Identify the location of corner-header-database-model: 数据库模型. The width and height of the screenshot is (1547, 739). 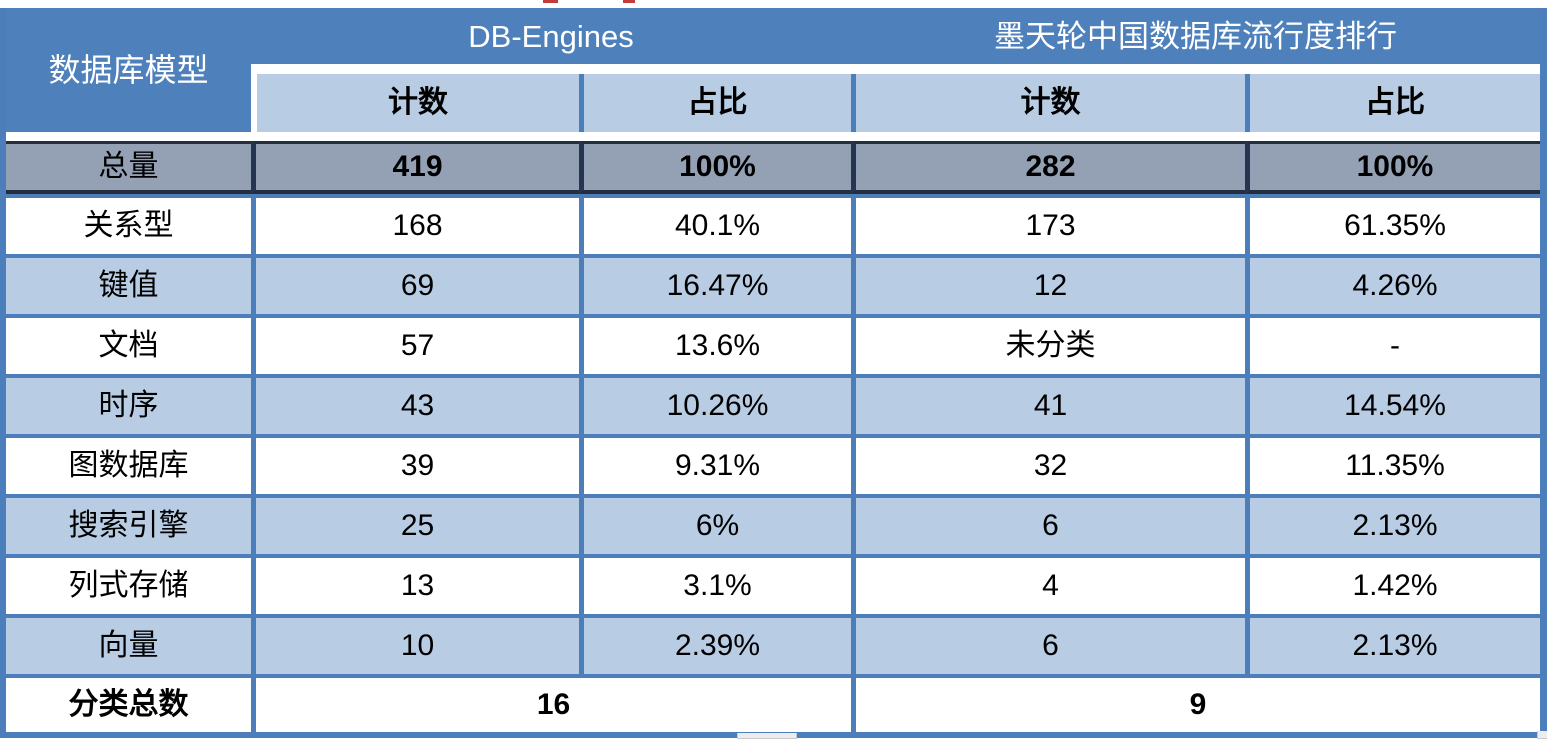
(128, 70).